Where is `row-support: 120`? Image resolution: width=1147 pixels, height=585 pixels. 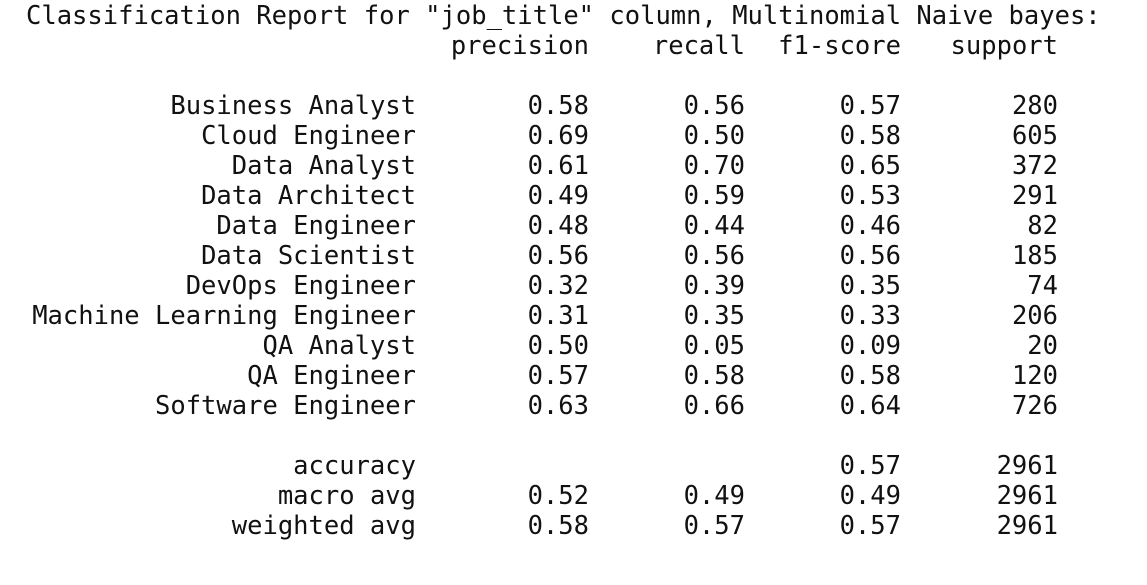
row-support: 120 is located at coordinates (1034, 376).